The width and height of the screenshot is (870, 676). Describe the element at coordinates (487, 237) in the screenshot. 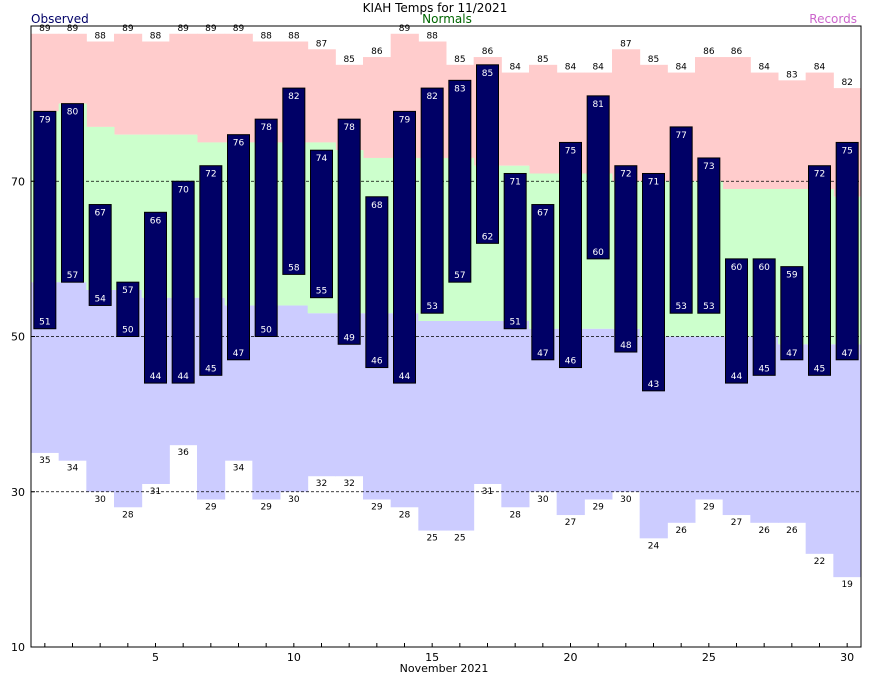

I see `observed-low-label-day-17: 62` at that location.